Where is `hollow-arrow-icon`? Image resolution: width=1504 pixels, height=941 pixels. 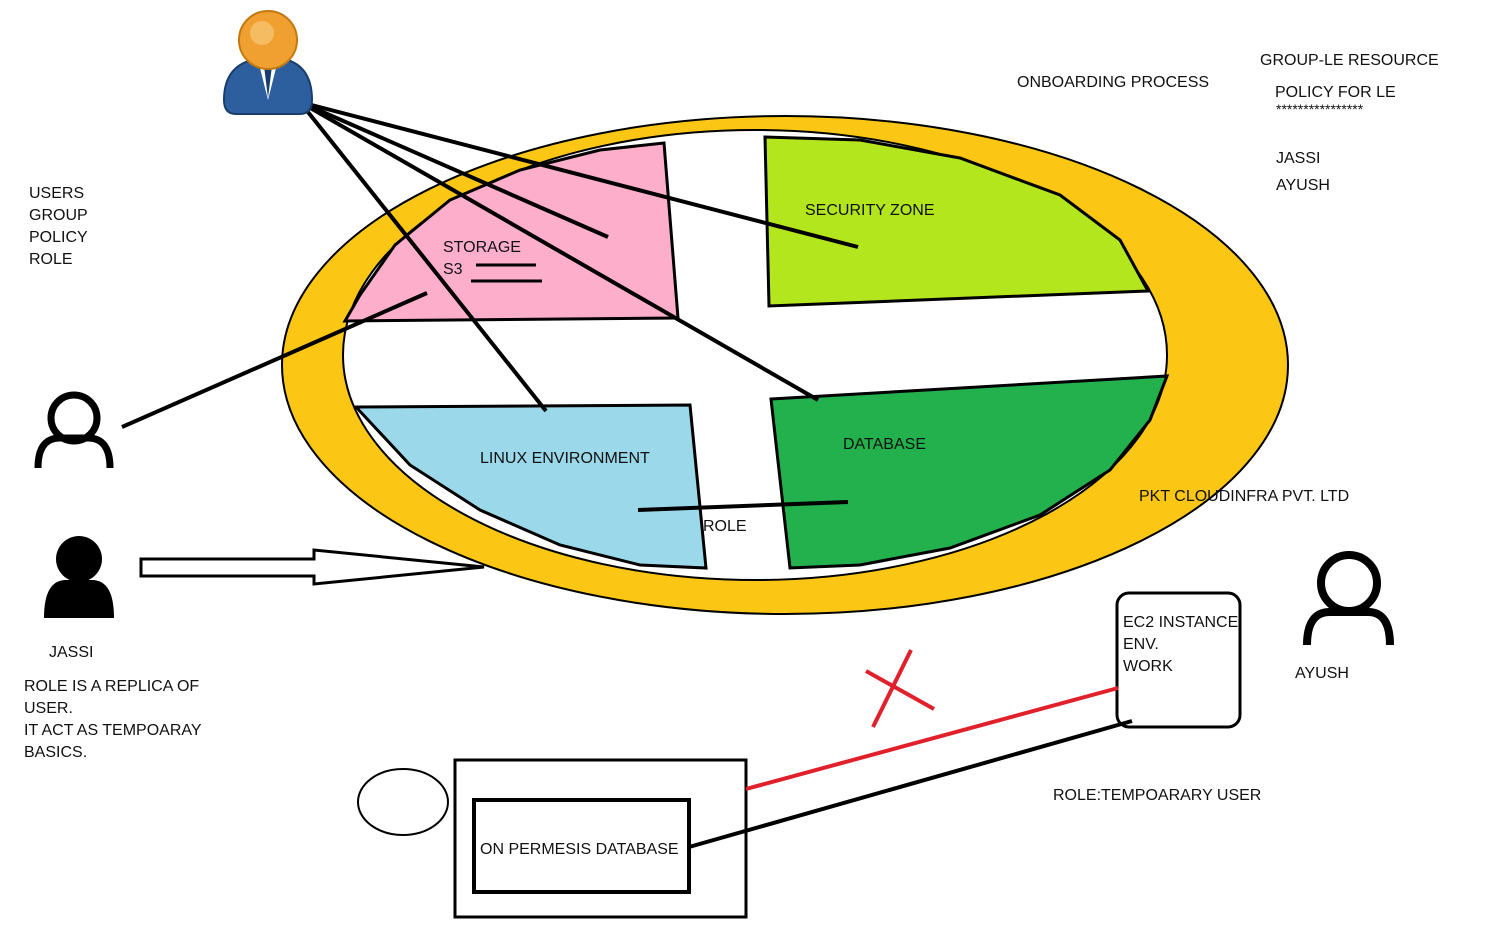 hollow-arrow-icon is located at coordinates (312, 567).